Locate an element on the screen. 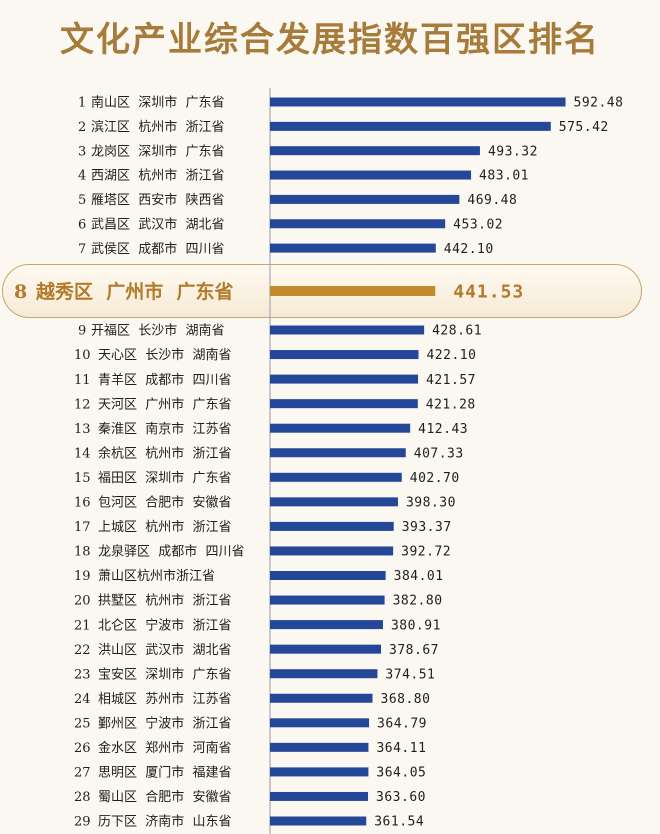 The height and width of the screenshot is (834, 660). value-label: 374.51 is located at coordinates (410, 674).